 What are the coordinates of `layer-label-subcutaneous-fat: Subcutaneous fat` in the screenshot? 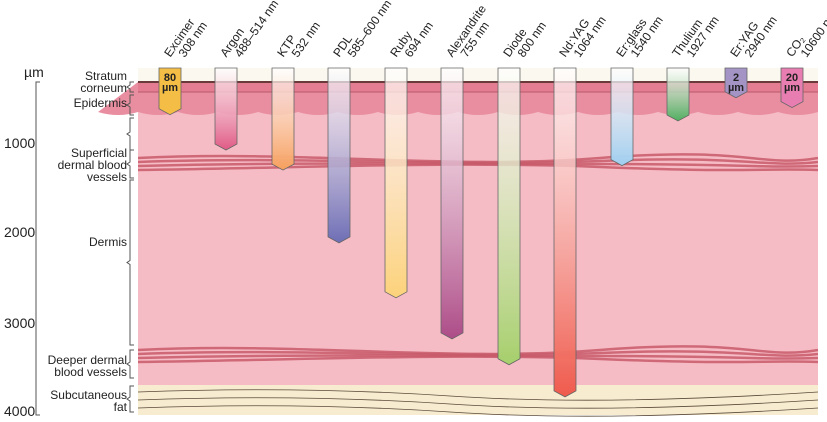 It's located at (88, 401).